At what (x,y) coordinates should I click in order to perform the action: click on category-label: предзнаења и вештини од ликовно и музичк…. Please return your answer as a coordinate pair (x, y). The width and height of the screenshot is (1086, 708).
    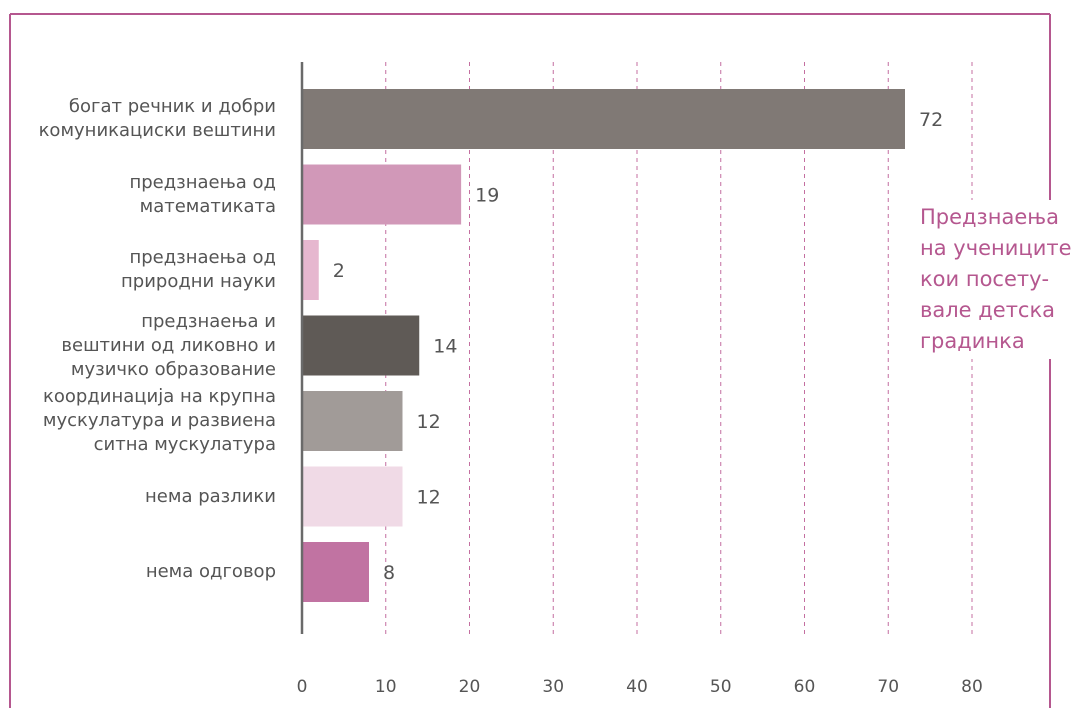
    Looking at the image, I should click on (168, 345).